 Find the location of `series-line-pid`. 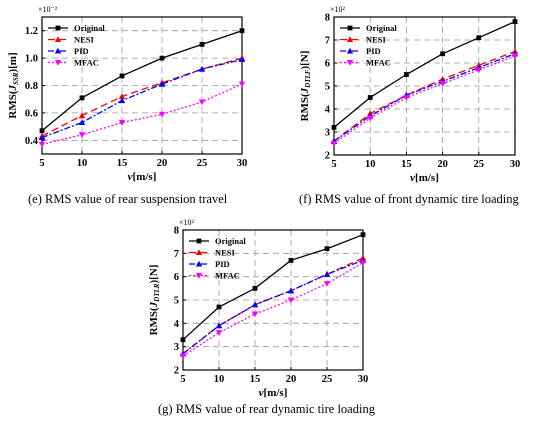

series-line-pid is located at coordinates (424, 97).